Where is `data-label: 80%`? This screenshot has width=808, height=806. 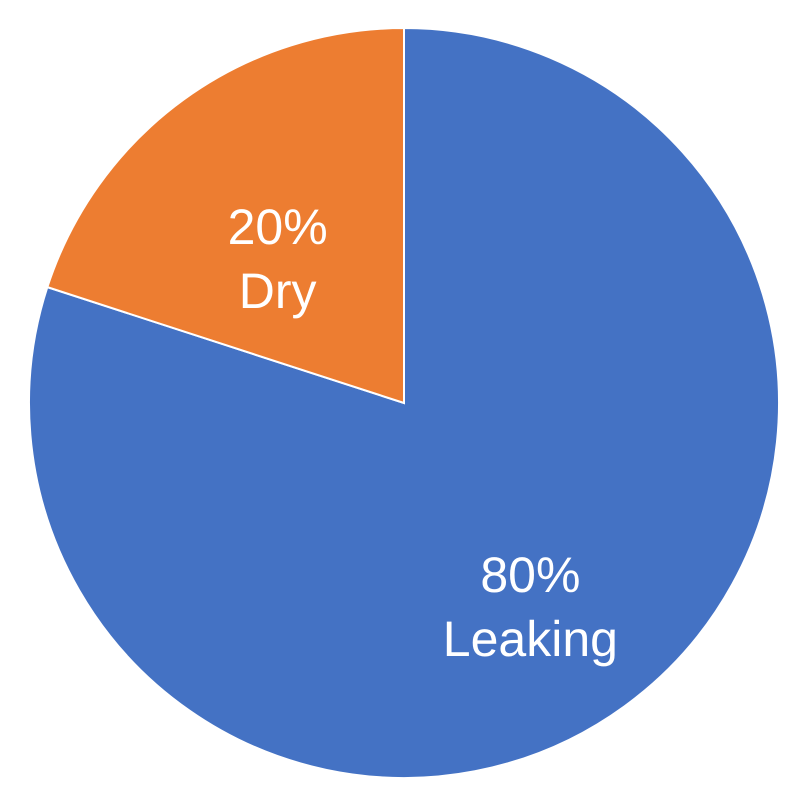
data-label: 80% is located at coordinates (530, 574).